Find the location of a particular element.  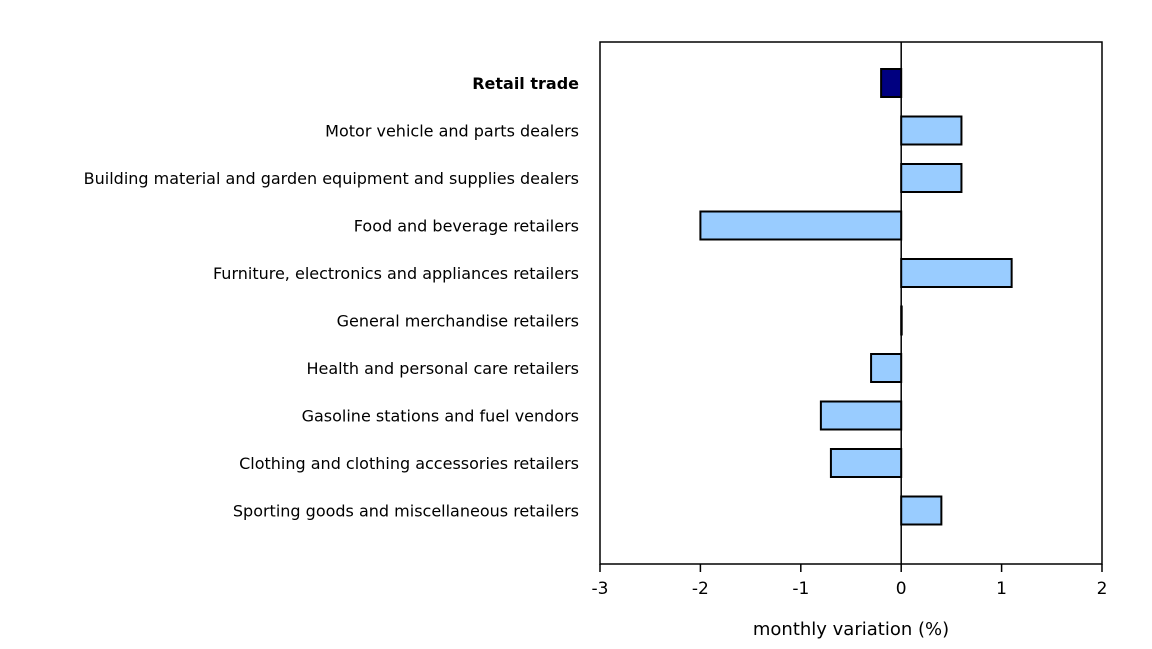

x-tick-label: 2 is located at coordinates (1102, 589).